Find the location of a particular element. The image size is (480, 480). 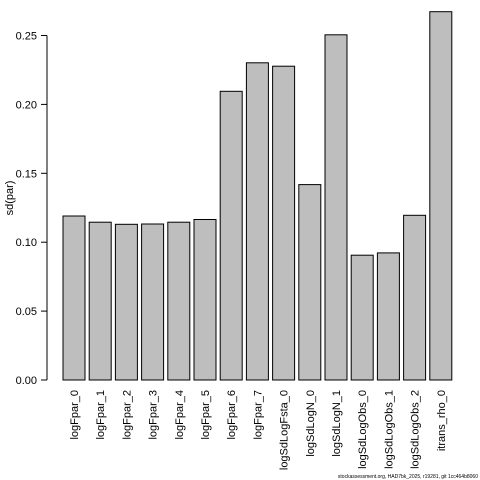

x-tick-label: logFpar_2 is located at coordinates (127, 415).